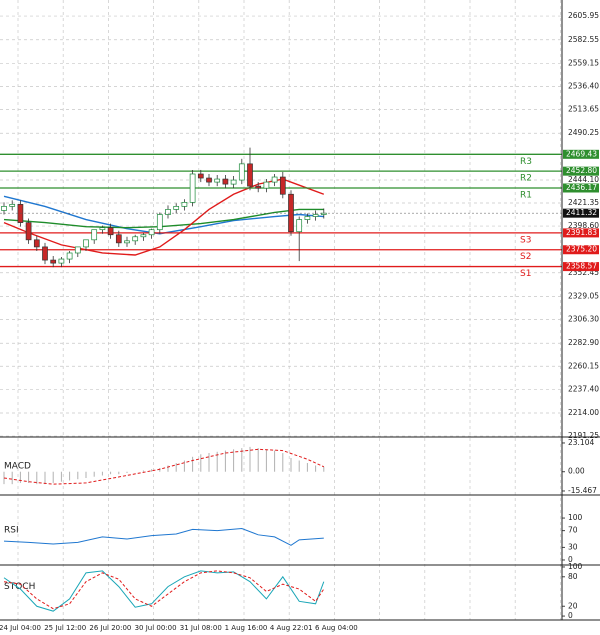  I want to click on panel-title: RSI, so click(11, 531).